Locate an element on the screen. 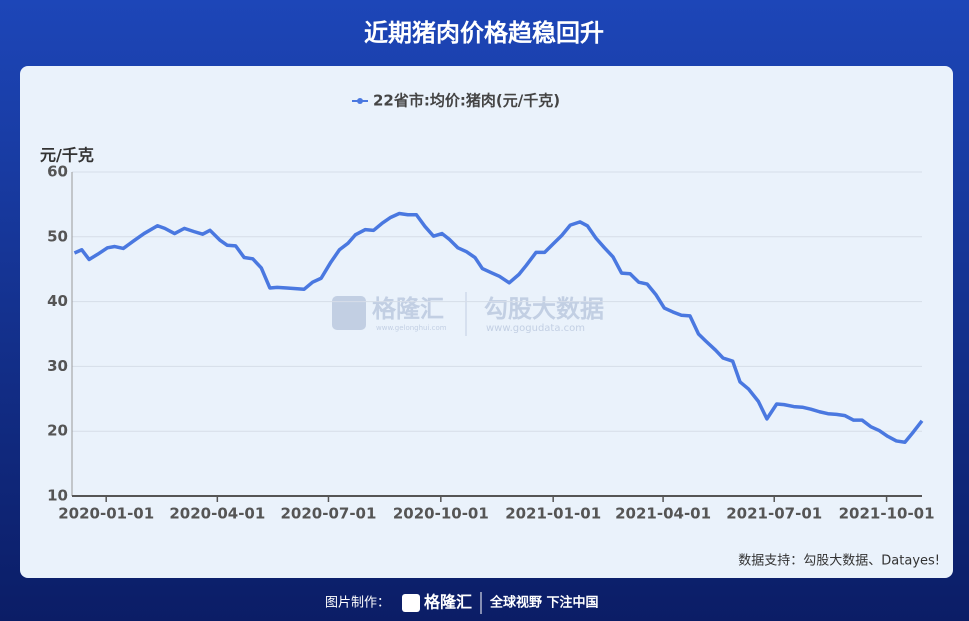  legend-label: 22省市:均价:猪肉(元/千克) is located at coordinates (466, 101).